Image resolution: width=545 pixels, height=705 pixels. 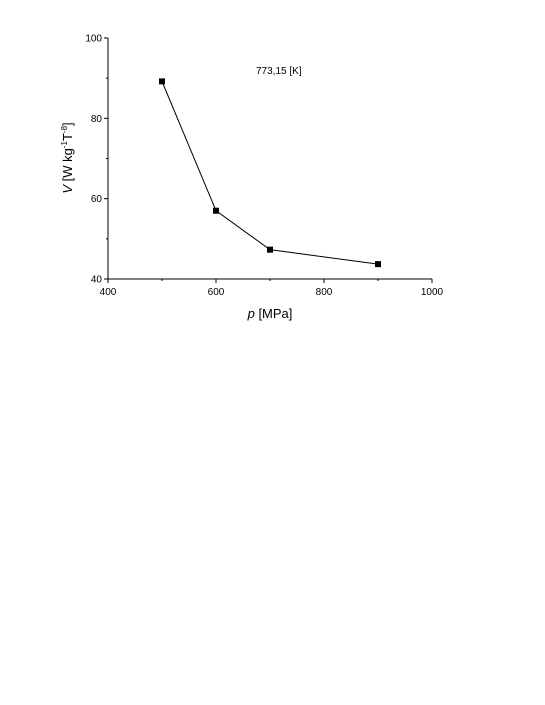 I want to click on series, so click(x=270, y=173).